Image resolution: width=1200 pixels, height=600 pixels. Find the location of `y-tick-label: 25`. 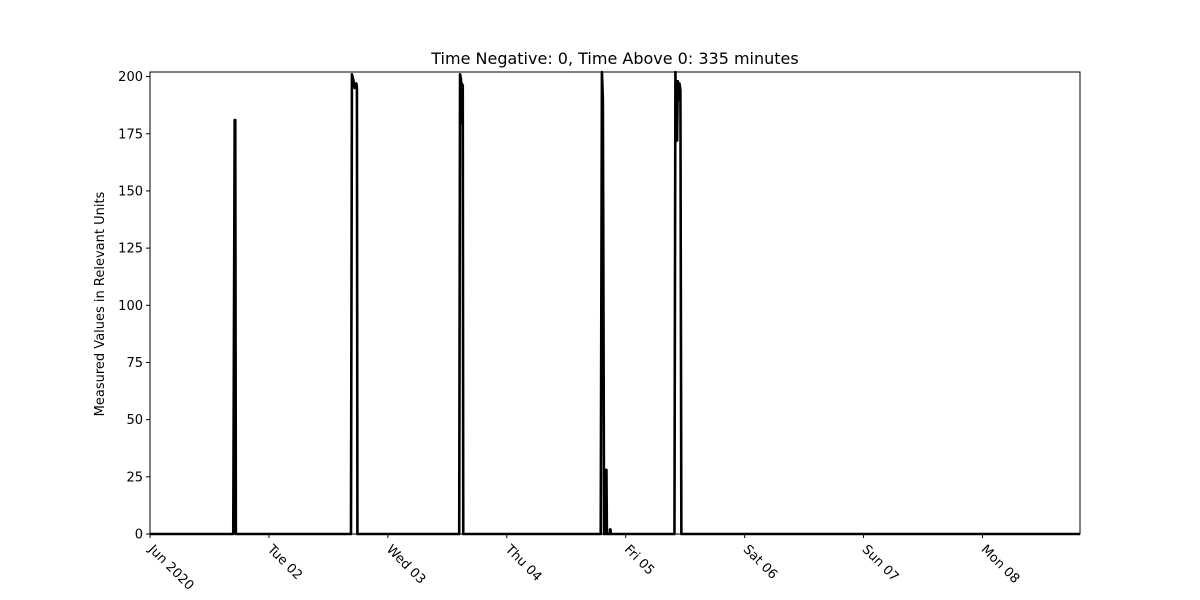

y-tick-label: 25 is located at coordinates (134, 477).